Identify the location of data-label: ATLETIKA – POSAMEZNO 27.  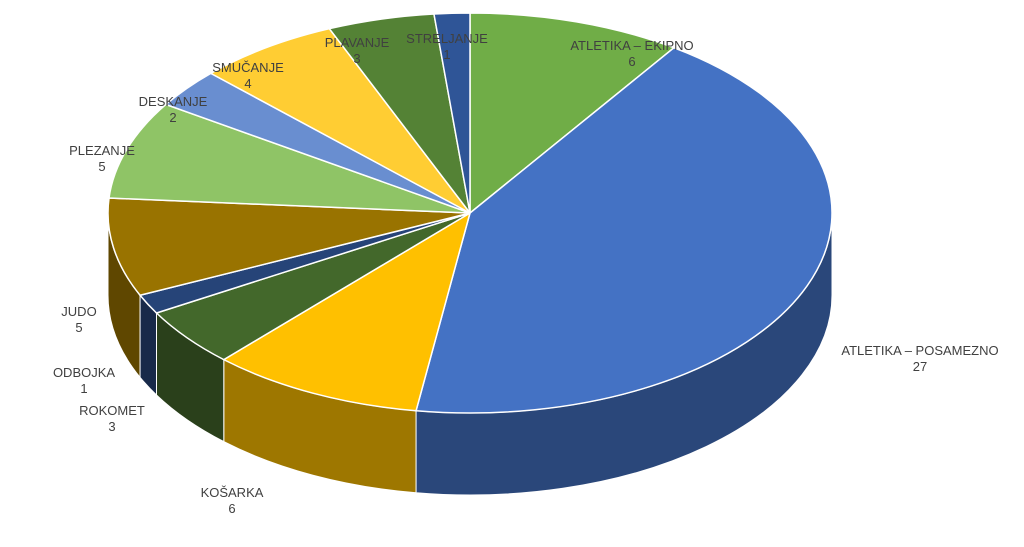
(919, 358).